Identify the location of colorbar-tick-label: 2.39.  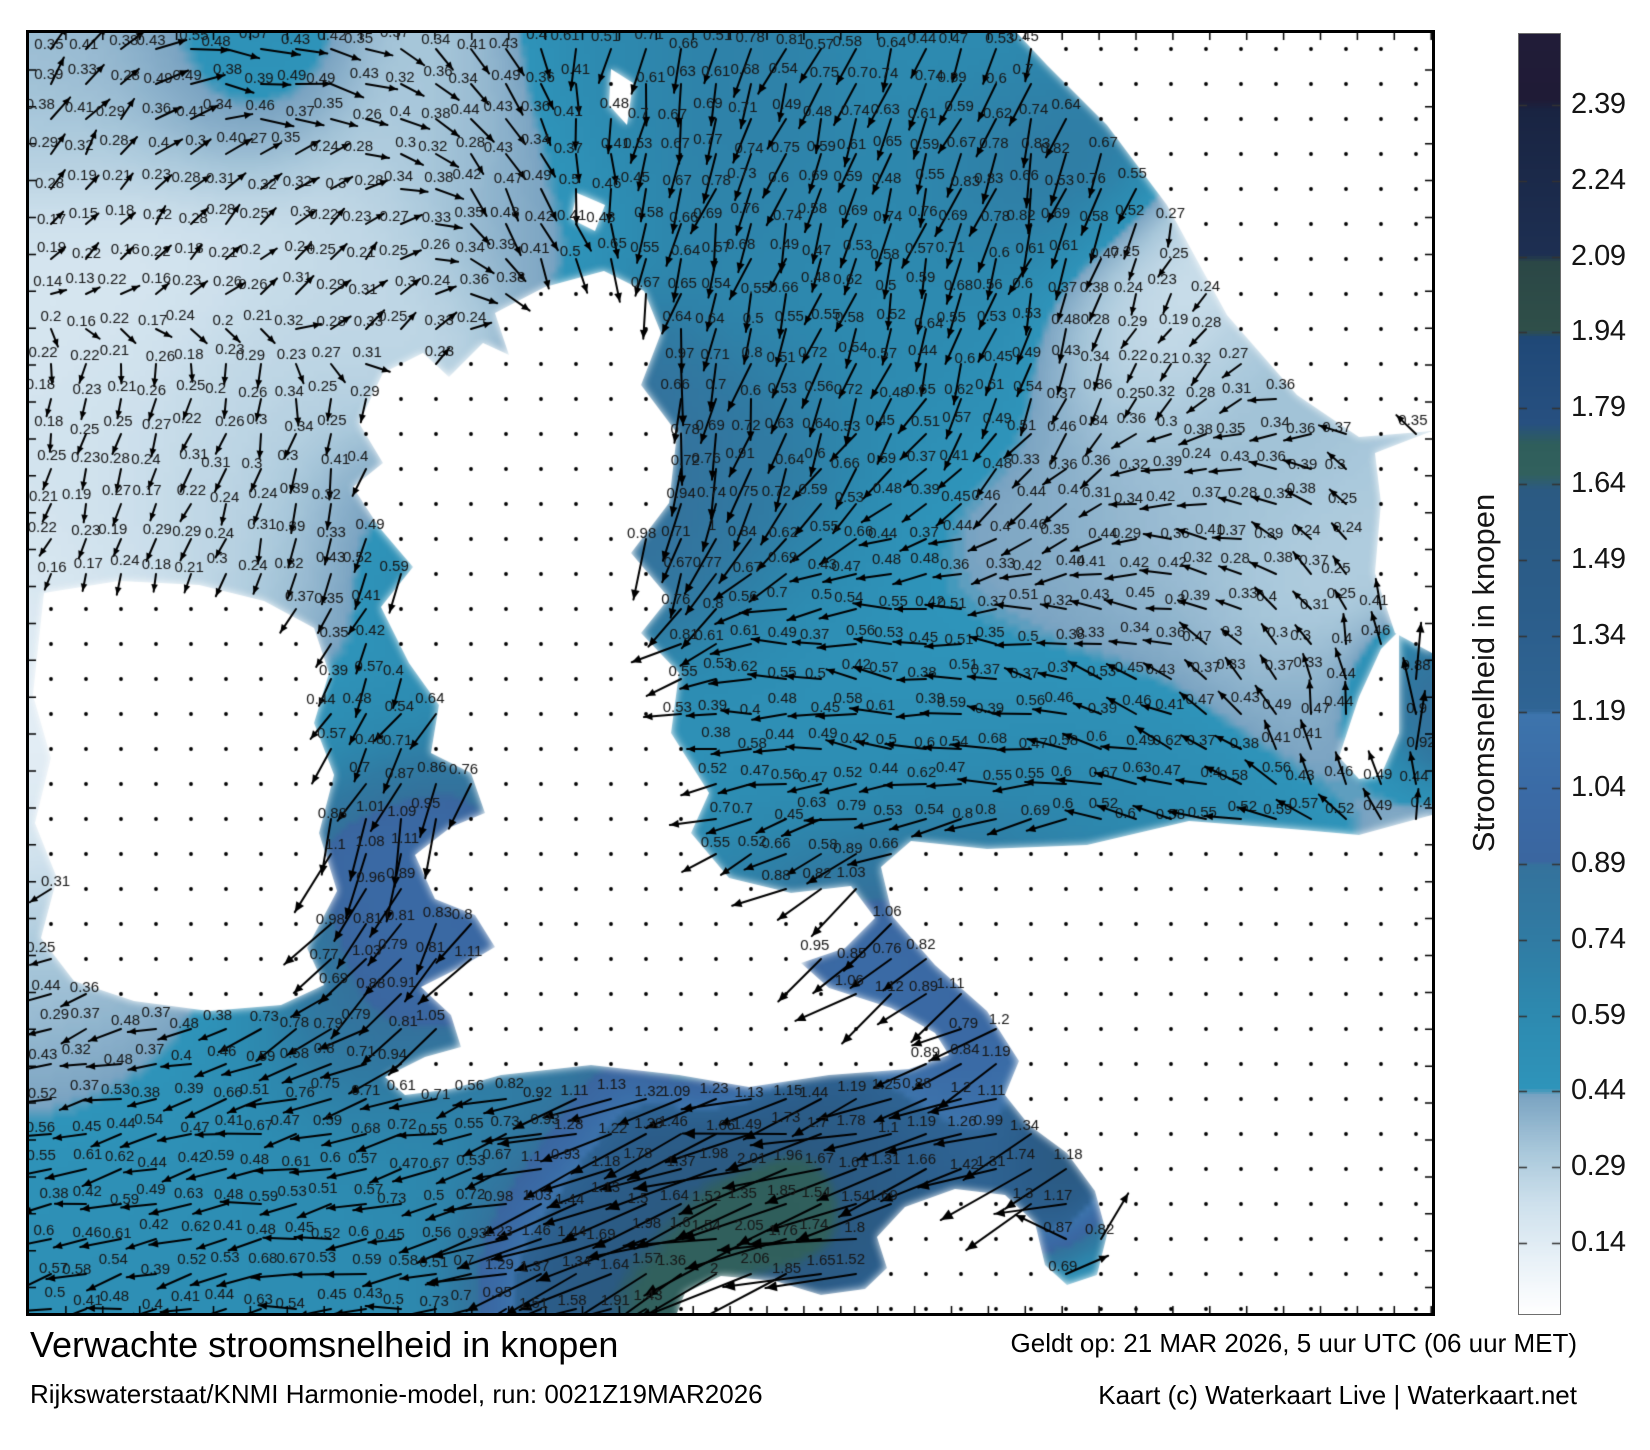
(1598, 103).